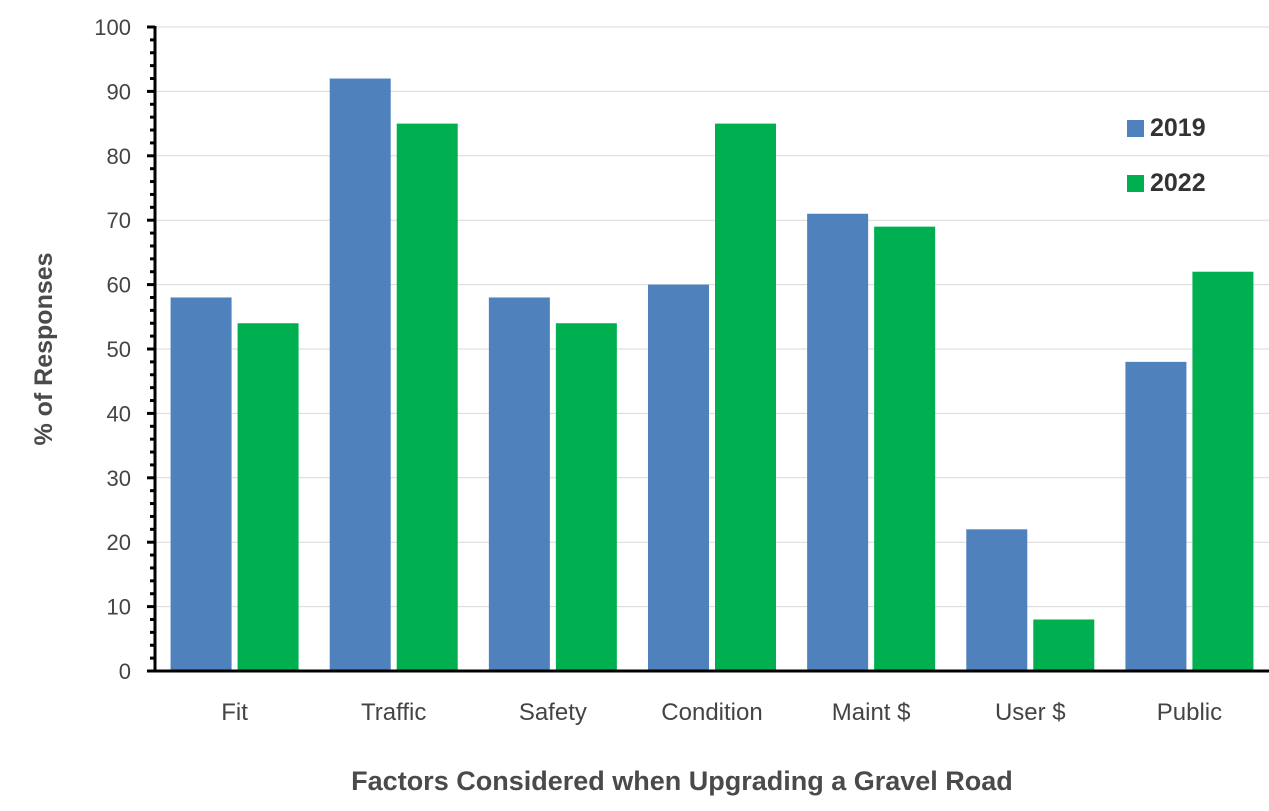 The height and width of the screenshot is (811, 1269). I want to click on x-category-label: Maint $, so click(871, 712).